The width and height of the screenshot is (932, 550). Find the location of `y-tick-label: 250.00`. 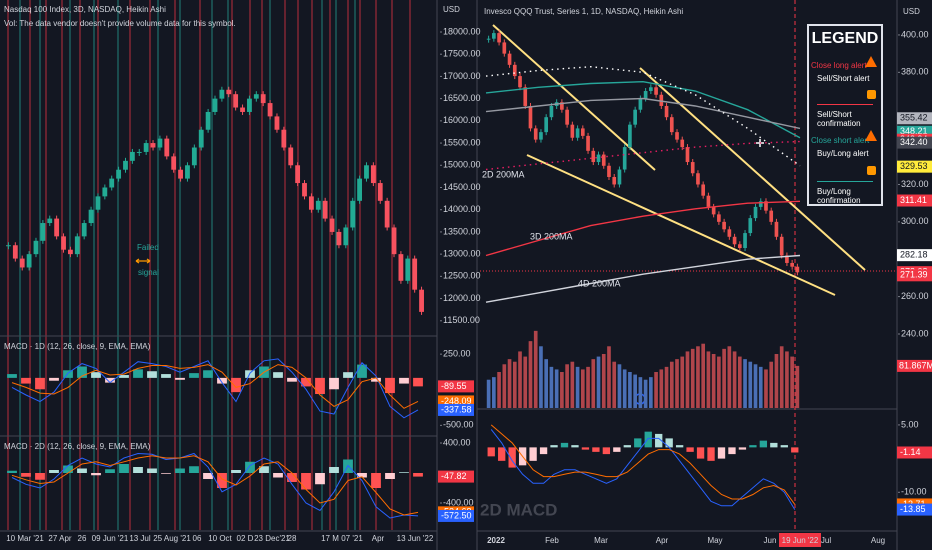

y-tick-label: 250.00 is located at coordinates (457, 354).